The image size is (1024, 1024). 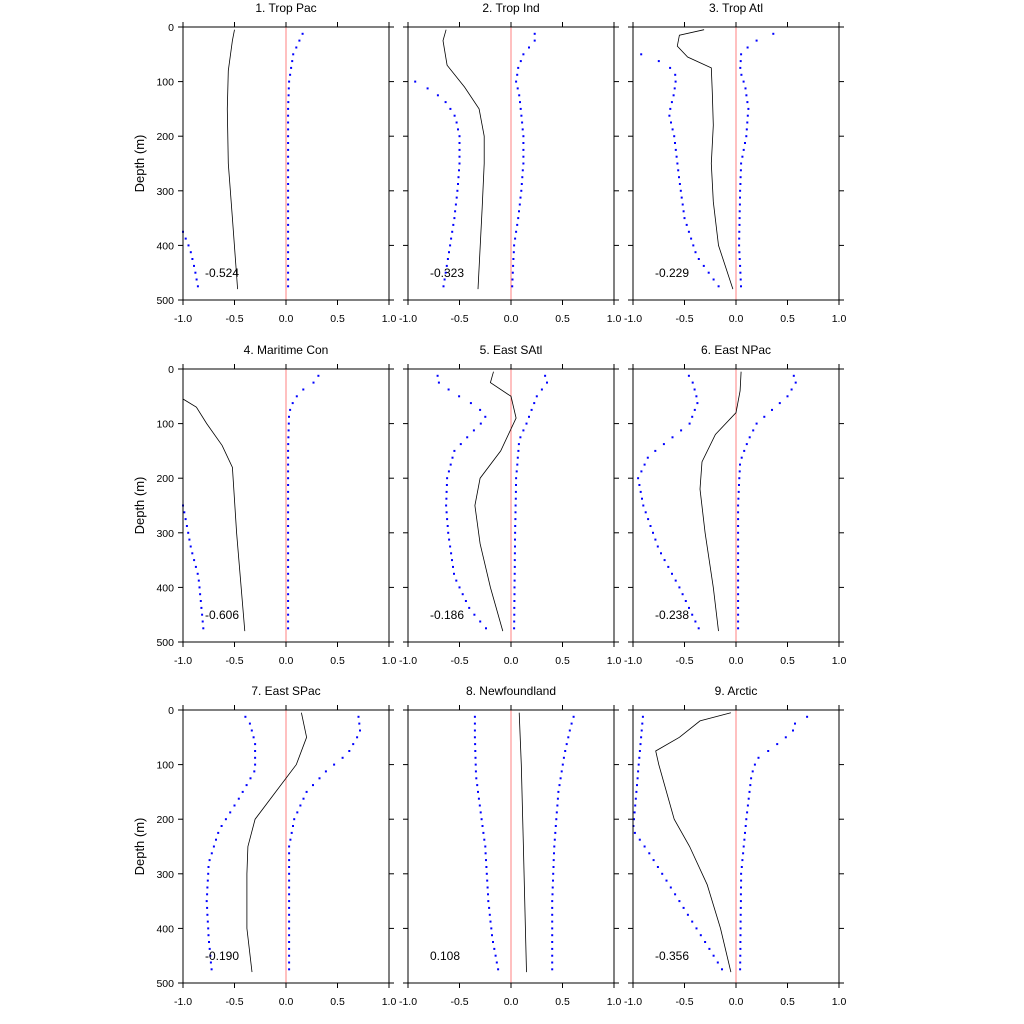 I want to click on mean-profile-line, so click(x=463, y=159).